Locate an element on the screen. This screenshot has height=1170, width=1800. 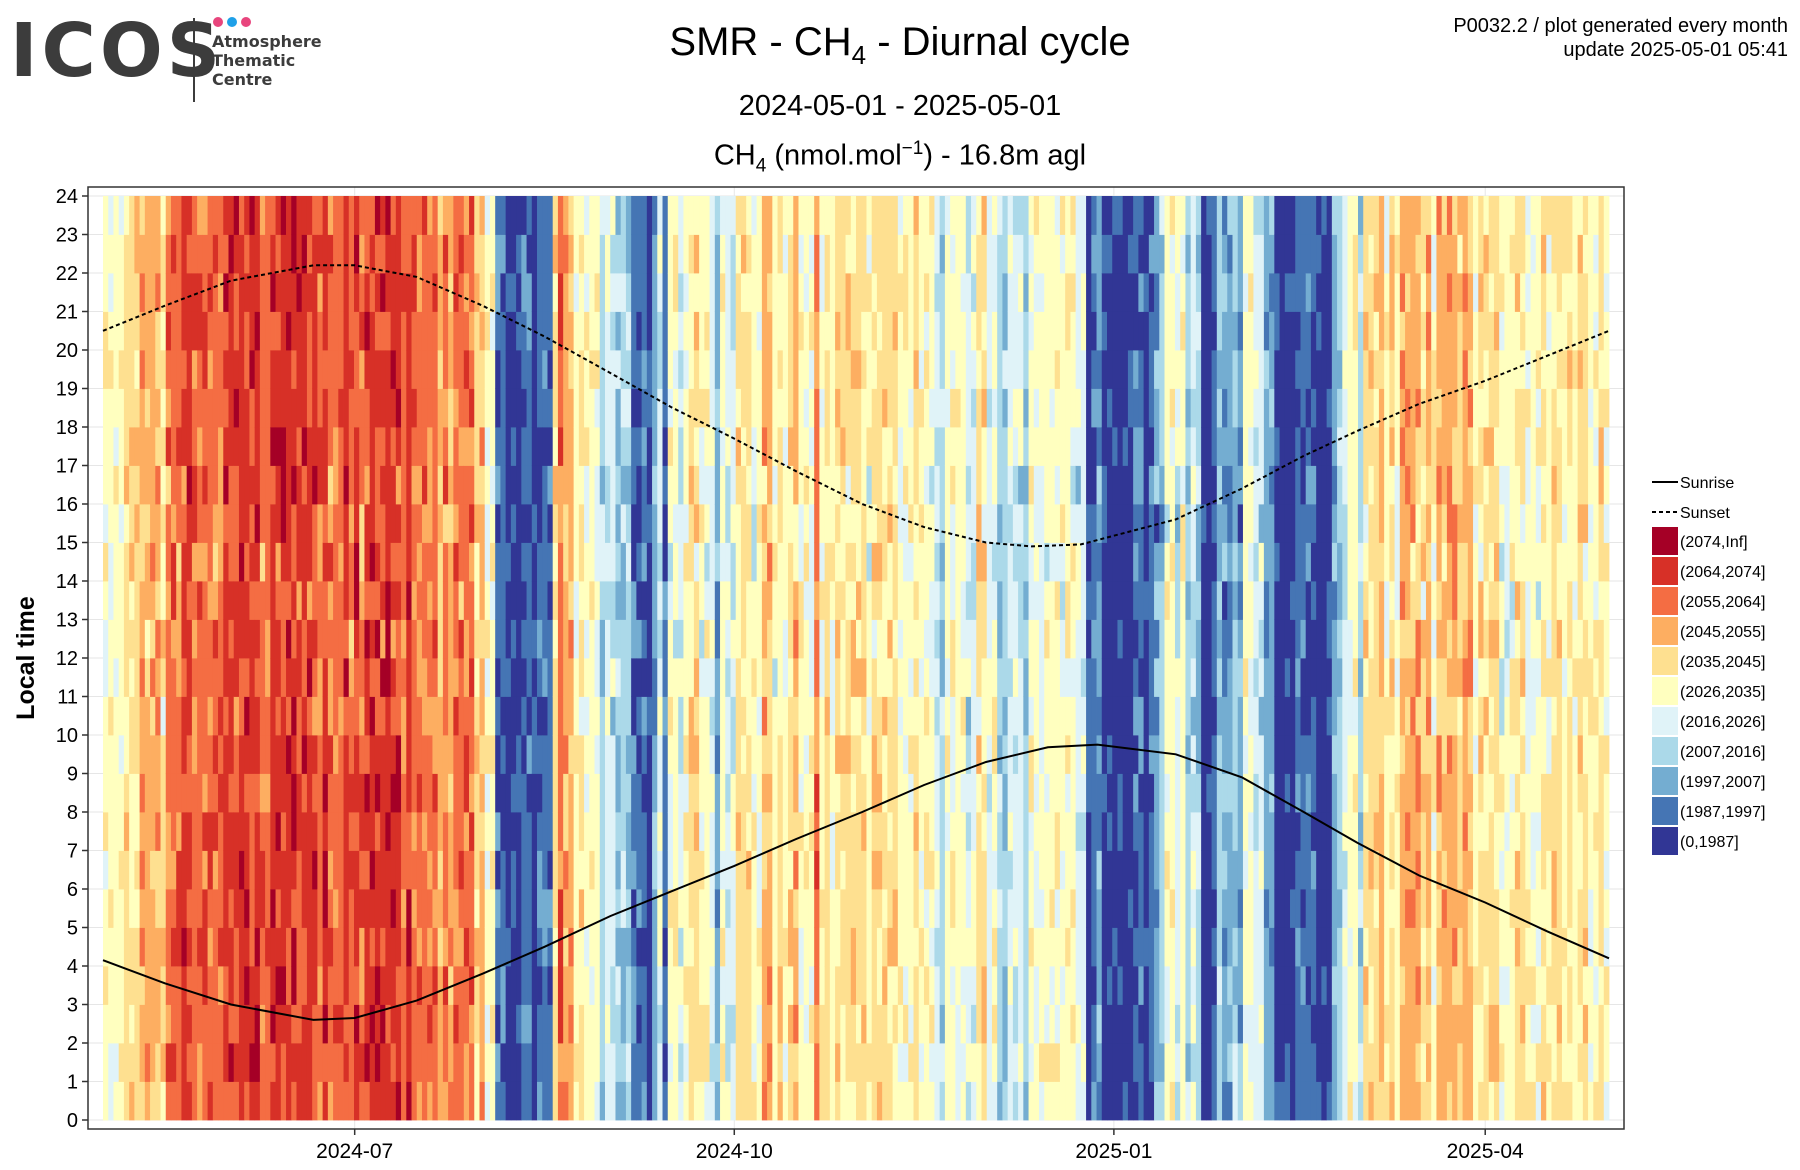
logo-subtitle: Atmosphere Thematic Centre is located at coordinates (267, 60).